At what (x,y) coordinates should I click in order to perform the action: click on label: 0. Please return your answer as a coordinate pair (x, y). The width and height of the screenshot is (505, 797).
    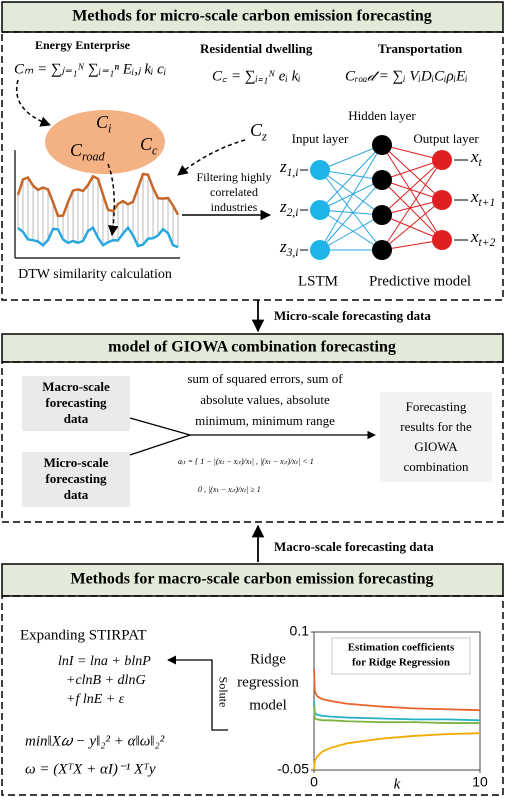
    Looking at the image, I should click on (314, 782).